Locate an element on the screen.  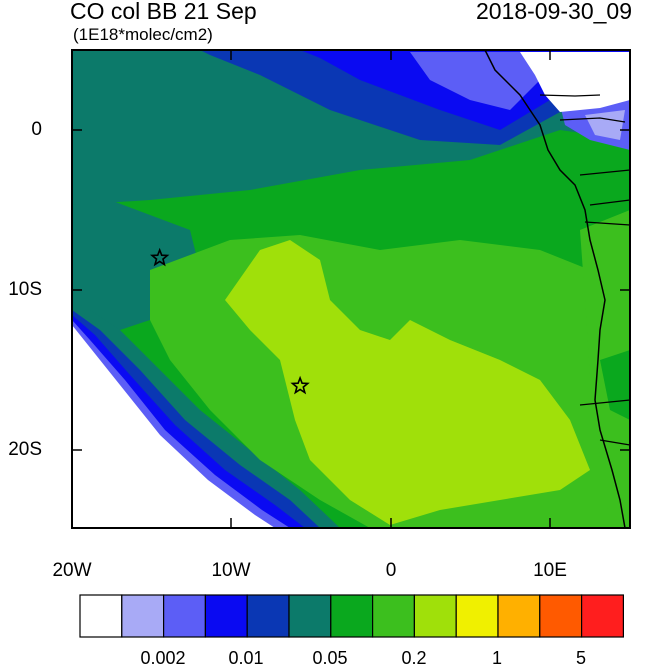
colorbar-label: 1 is located at coordinates (496, 658).